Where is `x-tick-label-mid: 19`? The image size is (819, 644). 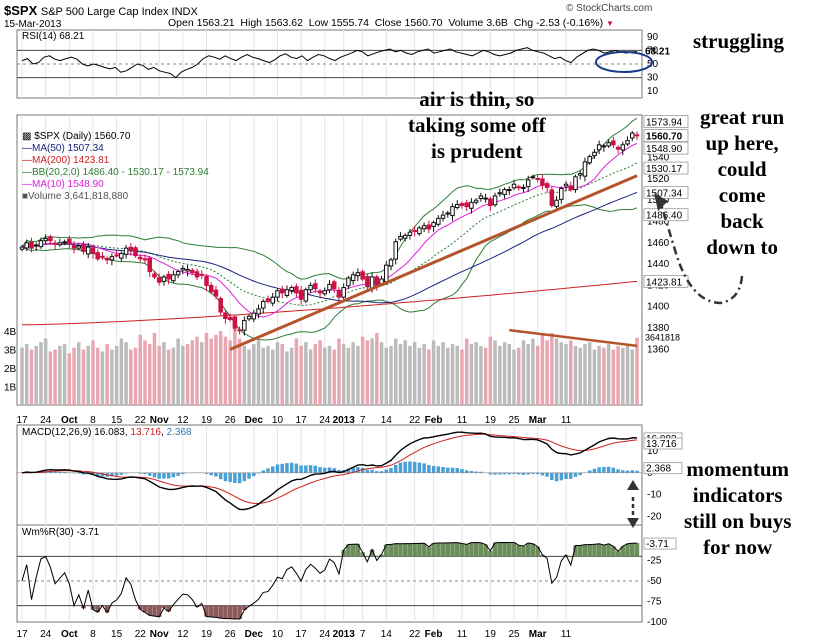
x-tick-label-mid: 19 is located at coordinates (491, 420).